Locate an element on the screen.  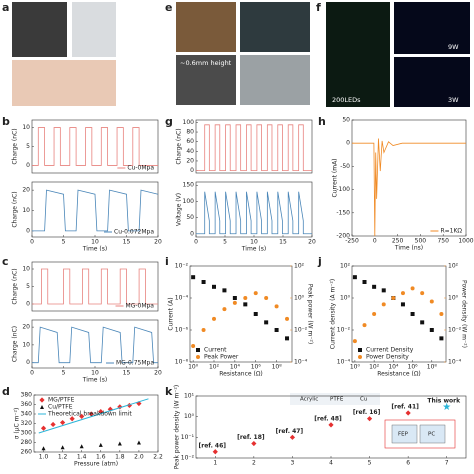
y-tick-label: 100 is located at coordinates (189, 122).